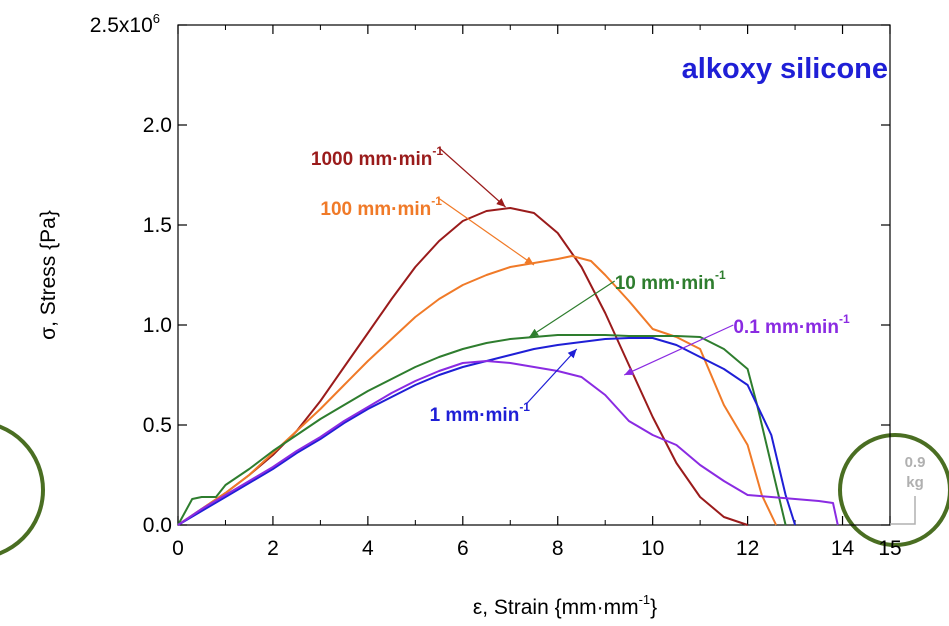 The height and width of the screenshot is (626, 949). I want to click on weight-side-label: 0.9 kg, so click(907, 489).